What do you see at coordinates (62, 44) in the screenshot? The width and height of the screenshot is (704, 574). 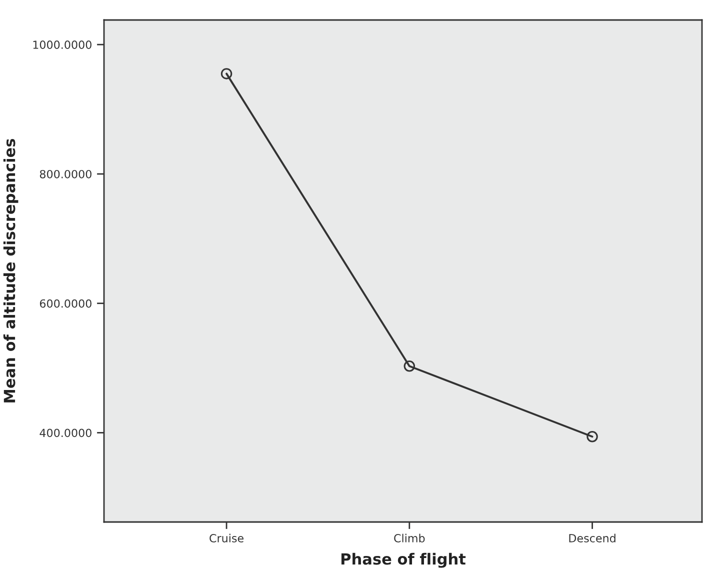 I see `y-tick-label: 1000.0000` at bounding box center [62, 44].